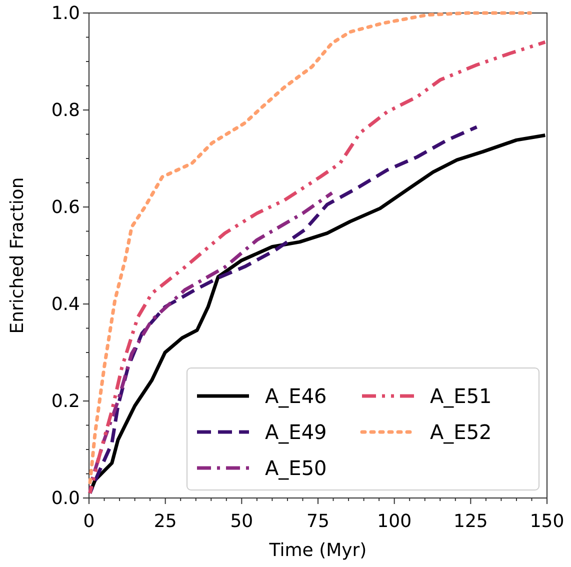  What do you see at coordinates (65, 304) in the screenshot?
I see `y-tick-label: 0.4` at bounding box center [65, 304].